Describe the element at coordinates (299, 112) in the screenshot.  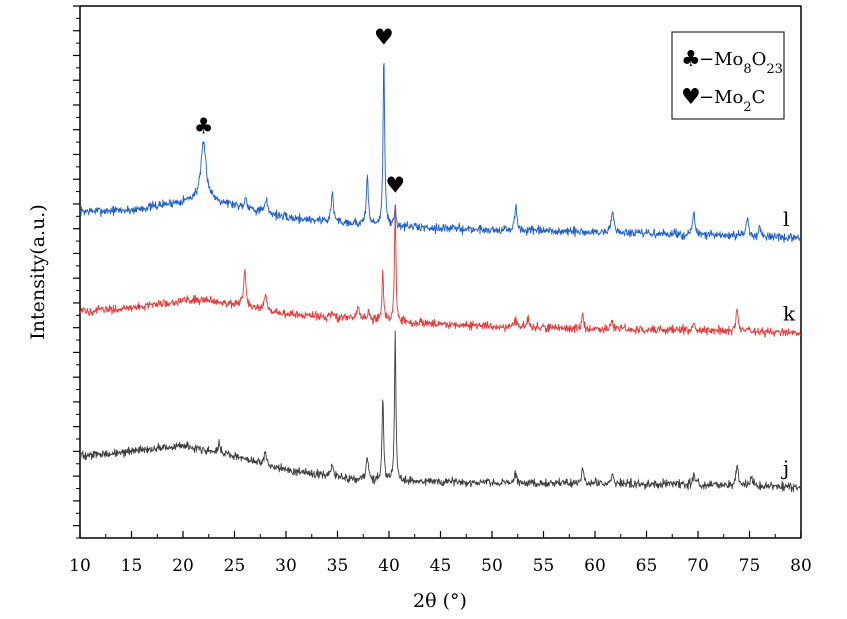
I see `annotation-layer: ♣ ♥ ♥` at that location.